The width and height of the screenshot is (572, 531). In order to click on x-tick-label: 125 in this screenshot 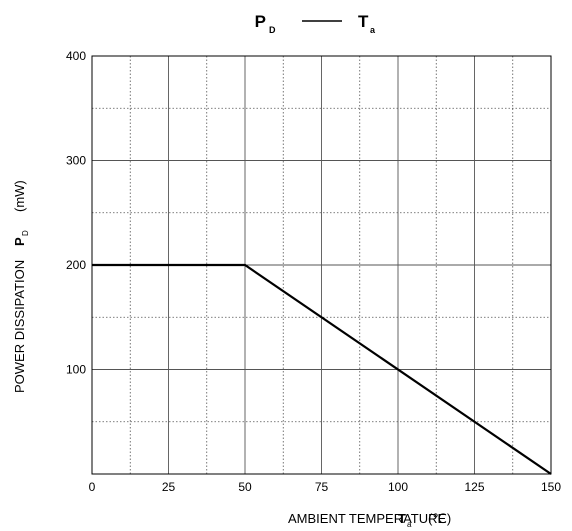, I will do `click(474, 487)`.